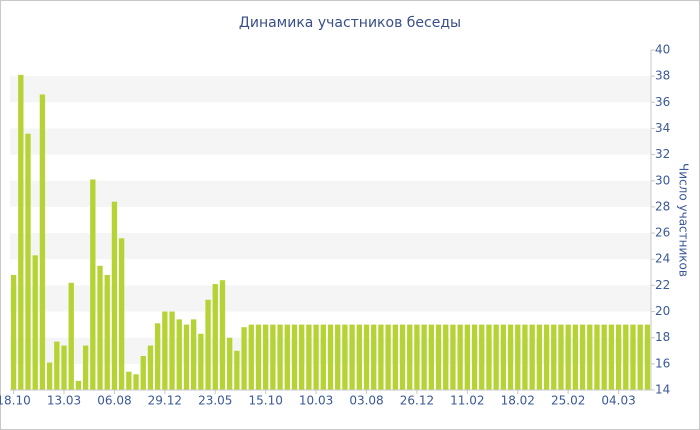  Describe the element at coordinates (316, 401) in the screenshot. I see `x-tick-label: 10.03` at that location.